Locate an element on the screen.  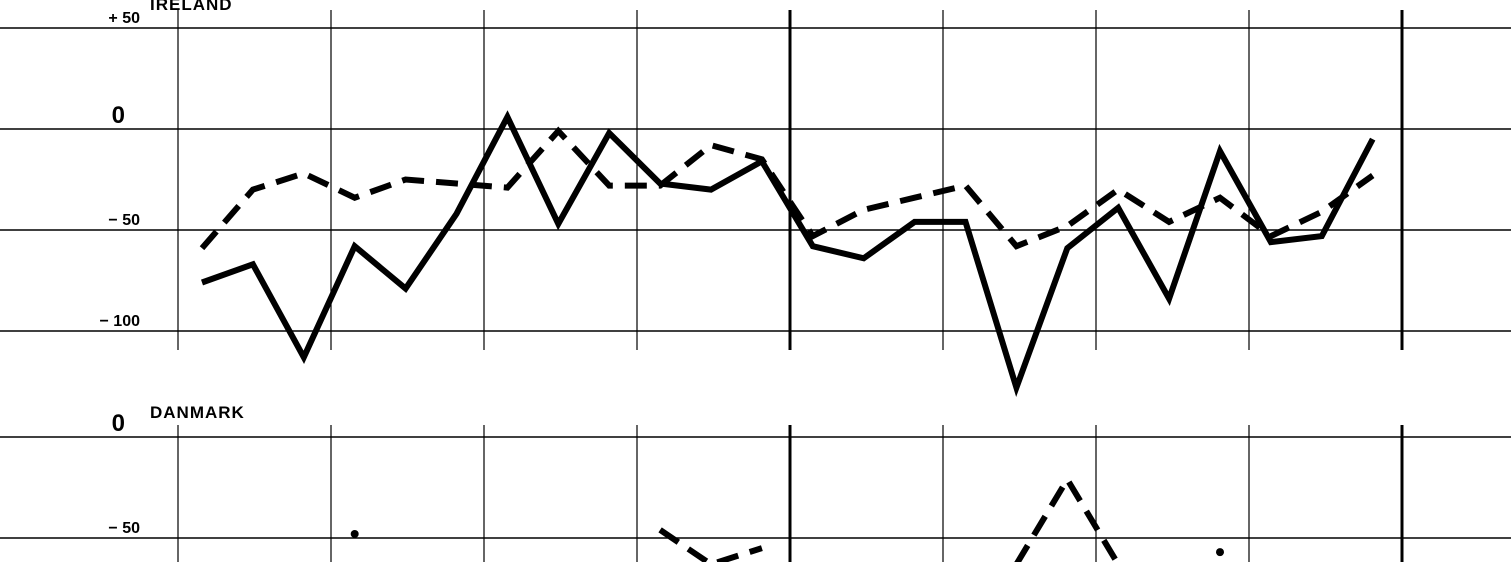
panel-title: DANMARK is located at coordinates (197, 412).